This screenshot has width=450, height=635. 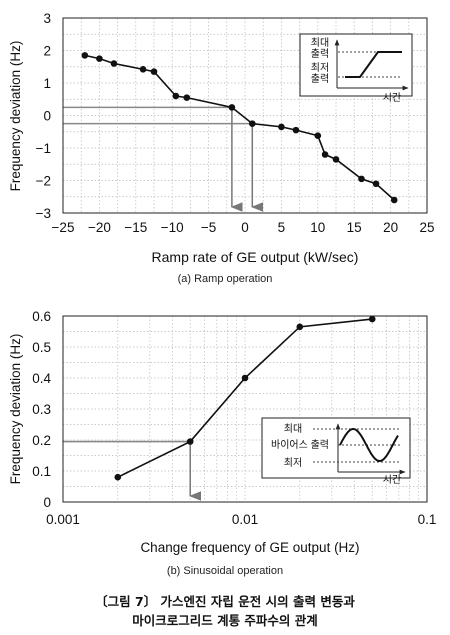 I want to click on ramp-inset-signal, so click(x=373, y=64).